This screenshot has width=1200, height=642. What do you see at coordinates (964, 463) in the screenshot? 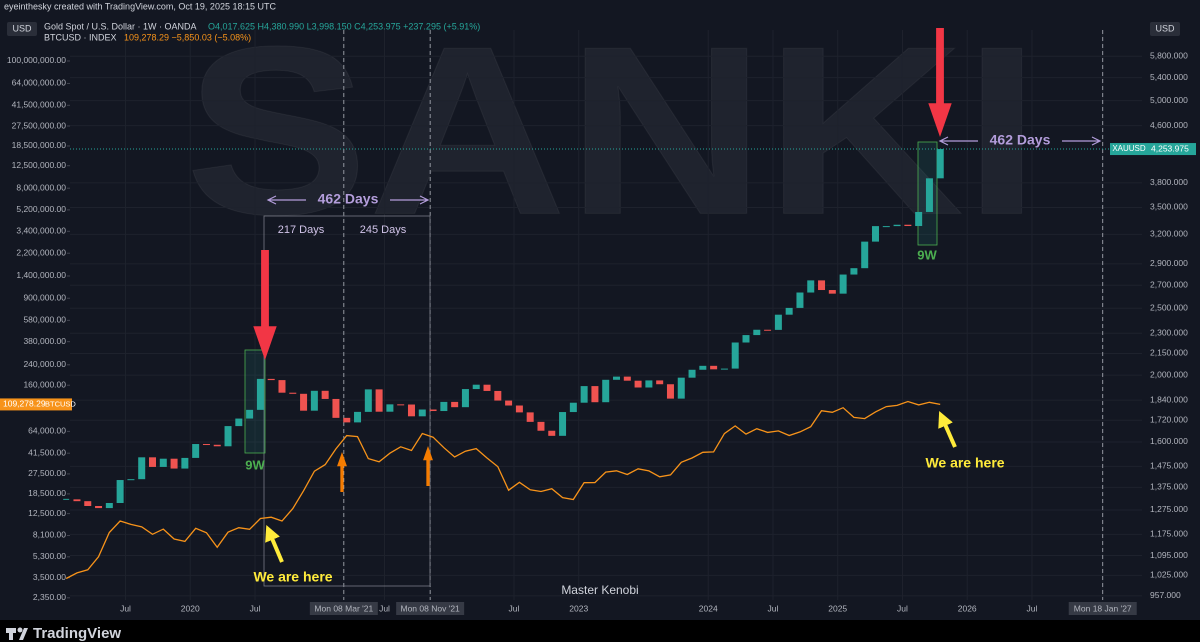
I see `annotation: We are here` at bounding box center [964, 463].